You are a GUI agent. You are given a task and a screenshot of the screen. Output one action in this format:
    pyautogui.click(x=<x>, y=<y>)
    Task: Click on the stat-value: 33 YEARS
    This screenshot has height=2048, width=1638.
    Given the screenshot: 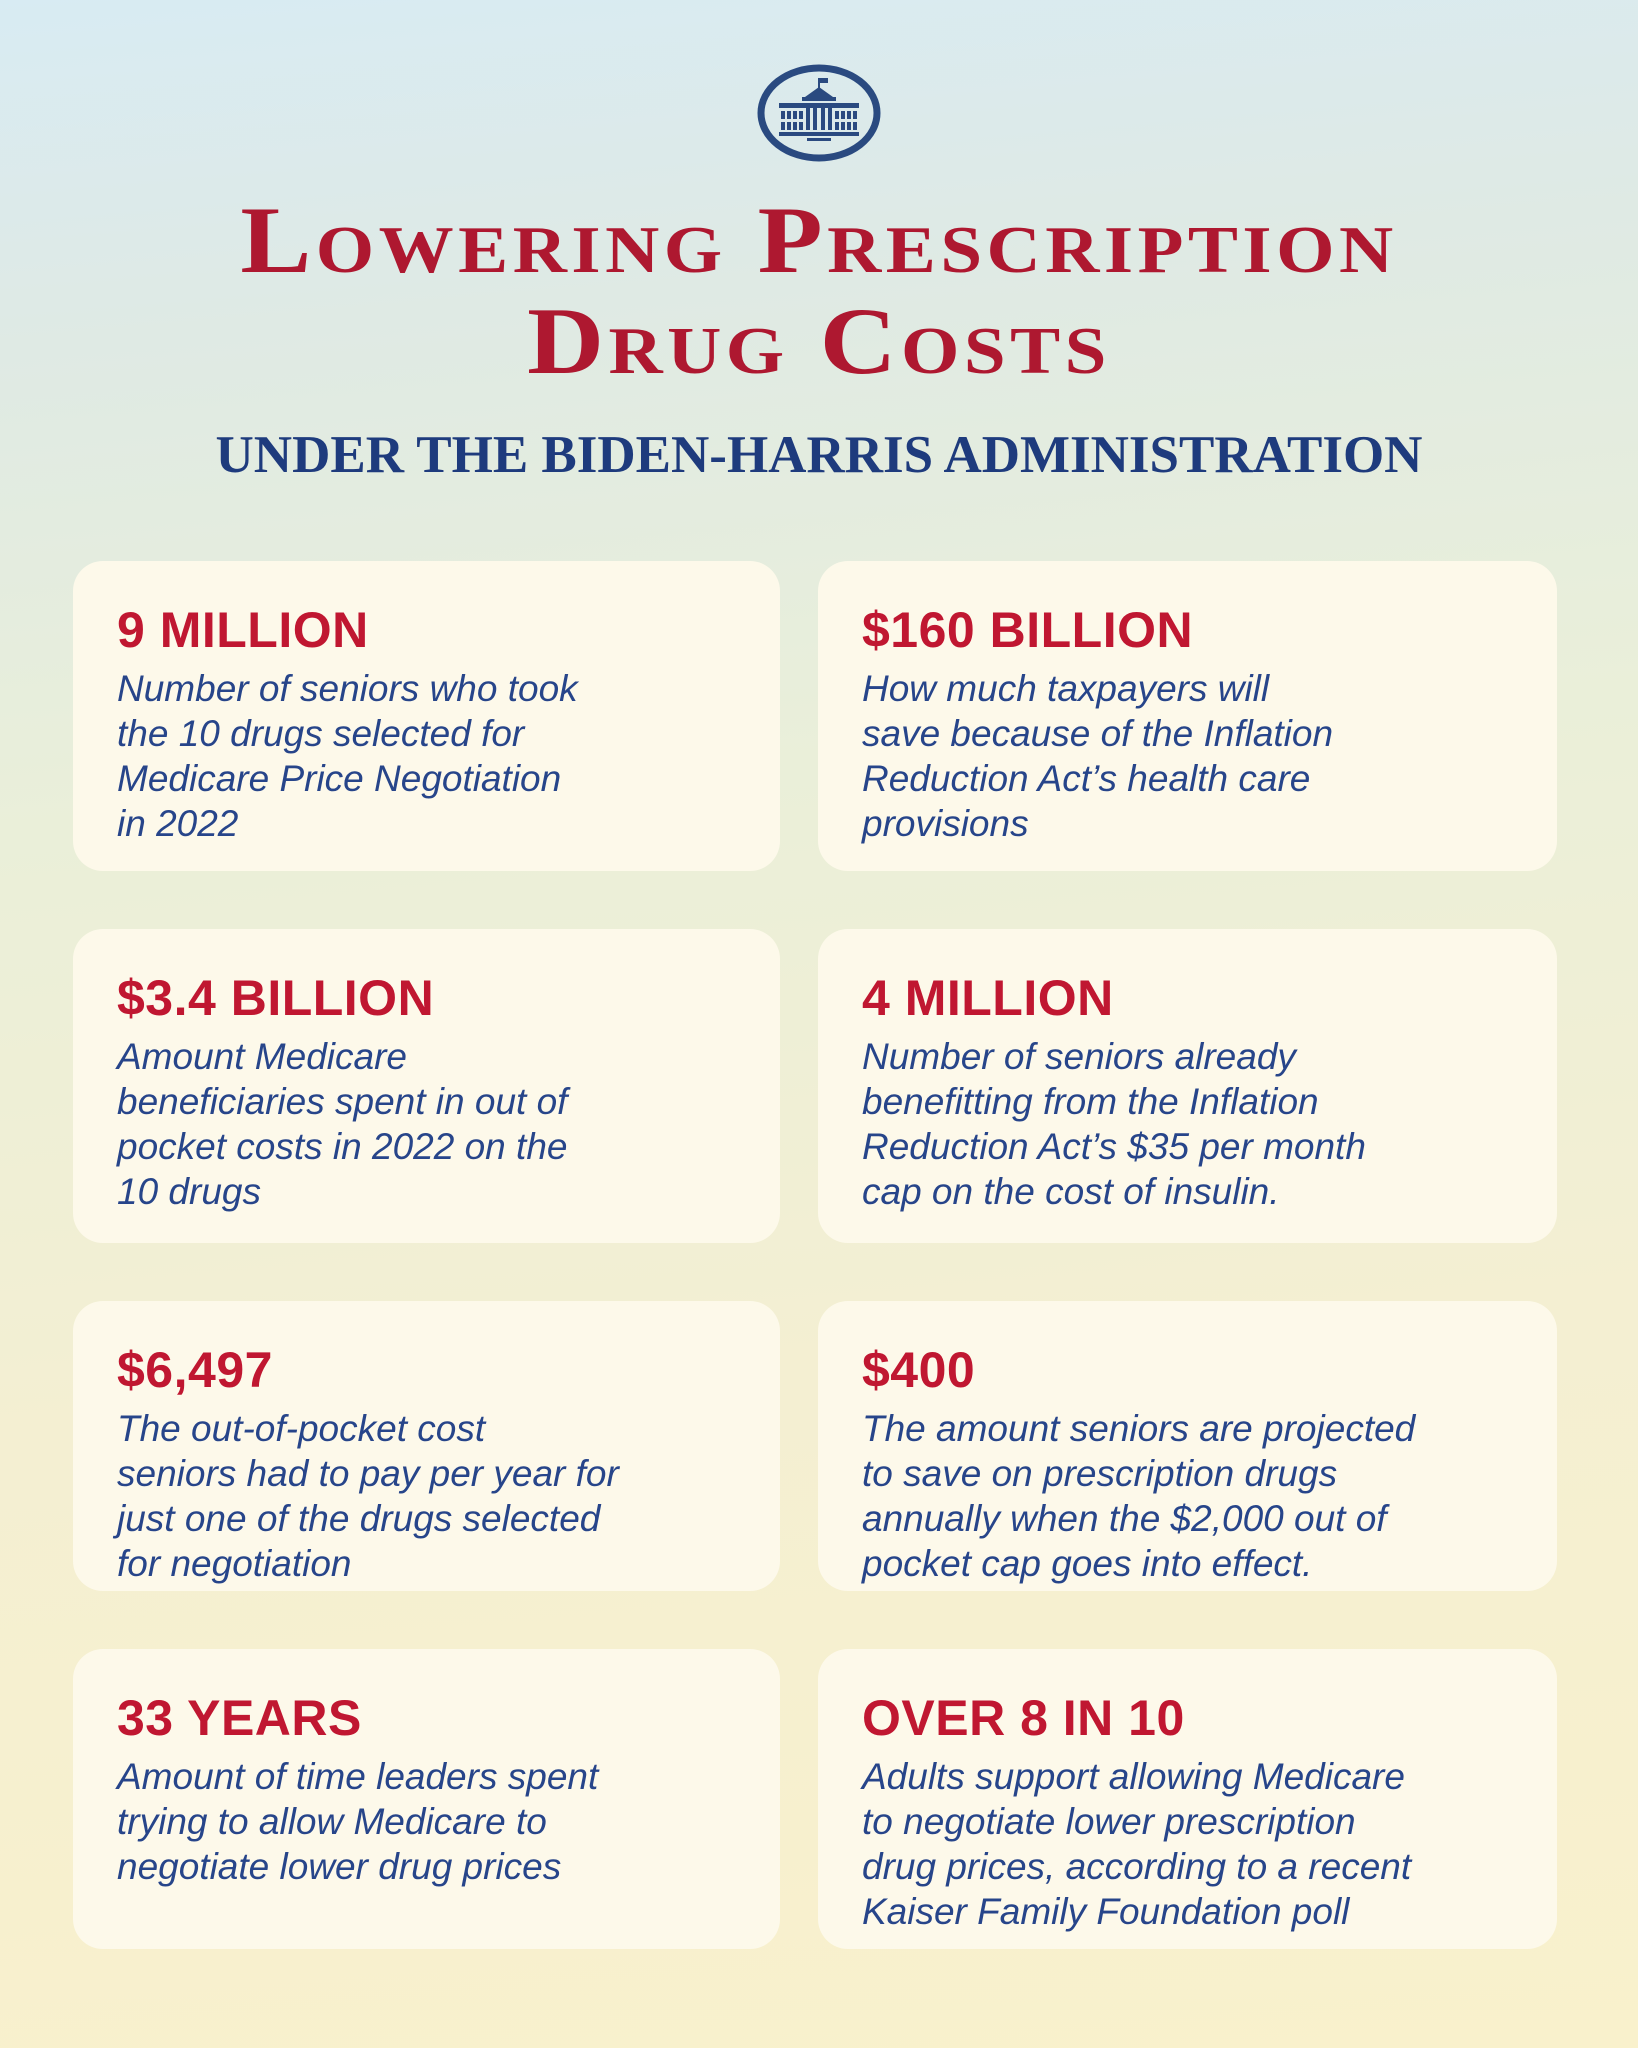 What is the action you would take?
    pyautogui.click(x=239, y=1718)
    